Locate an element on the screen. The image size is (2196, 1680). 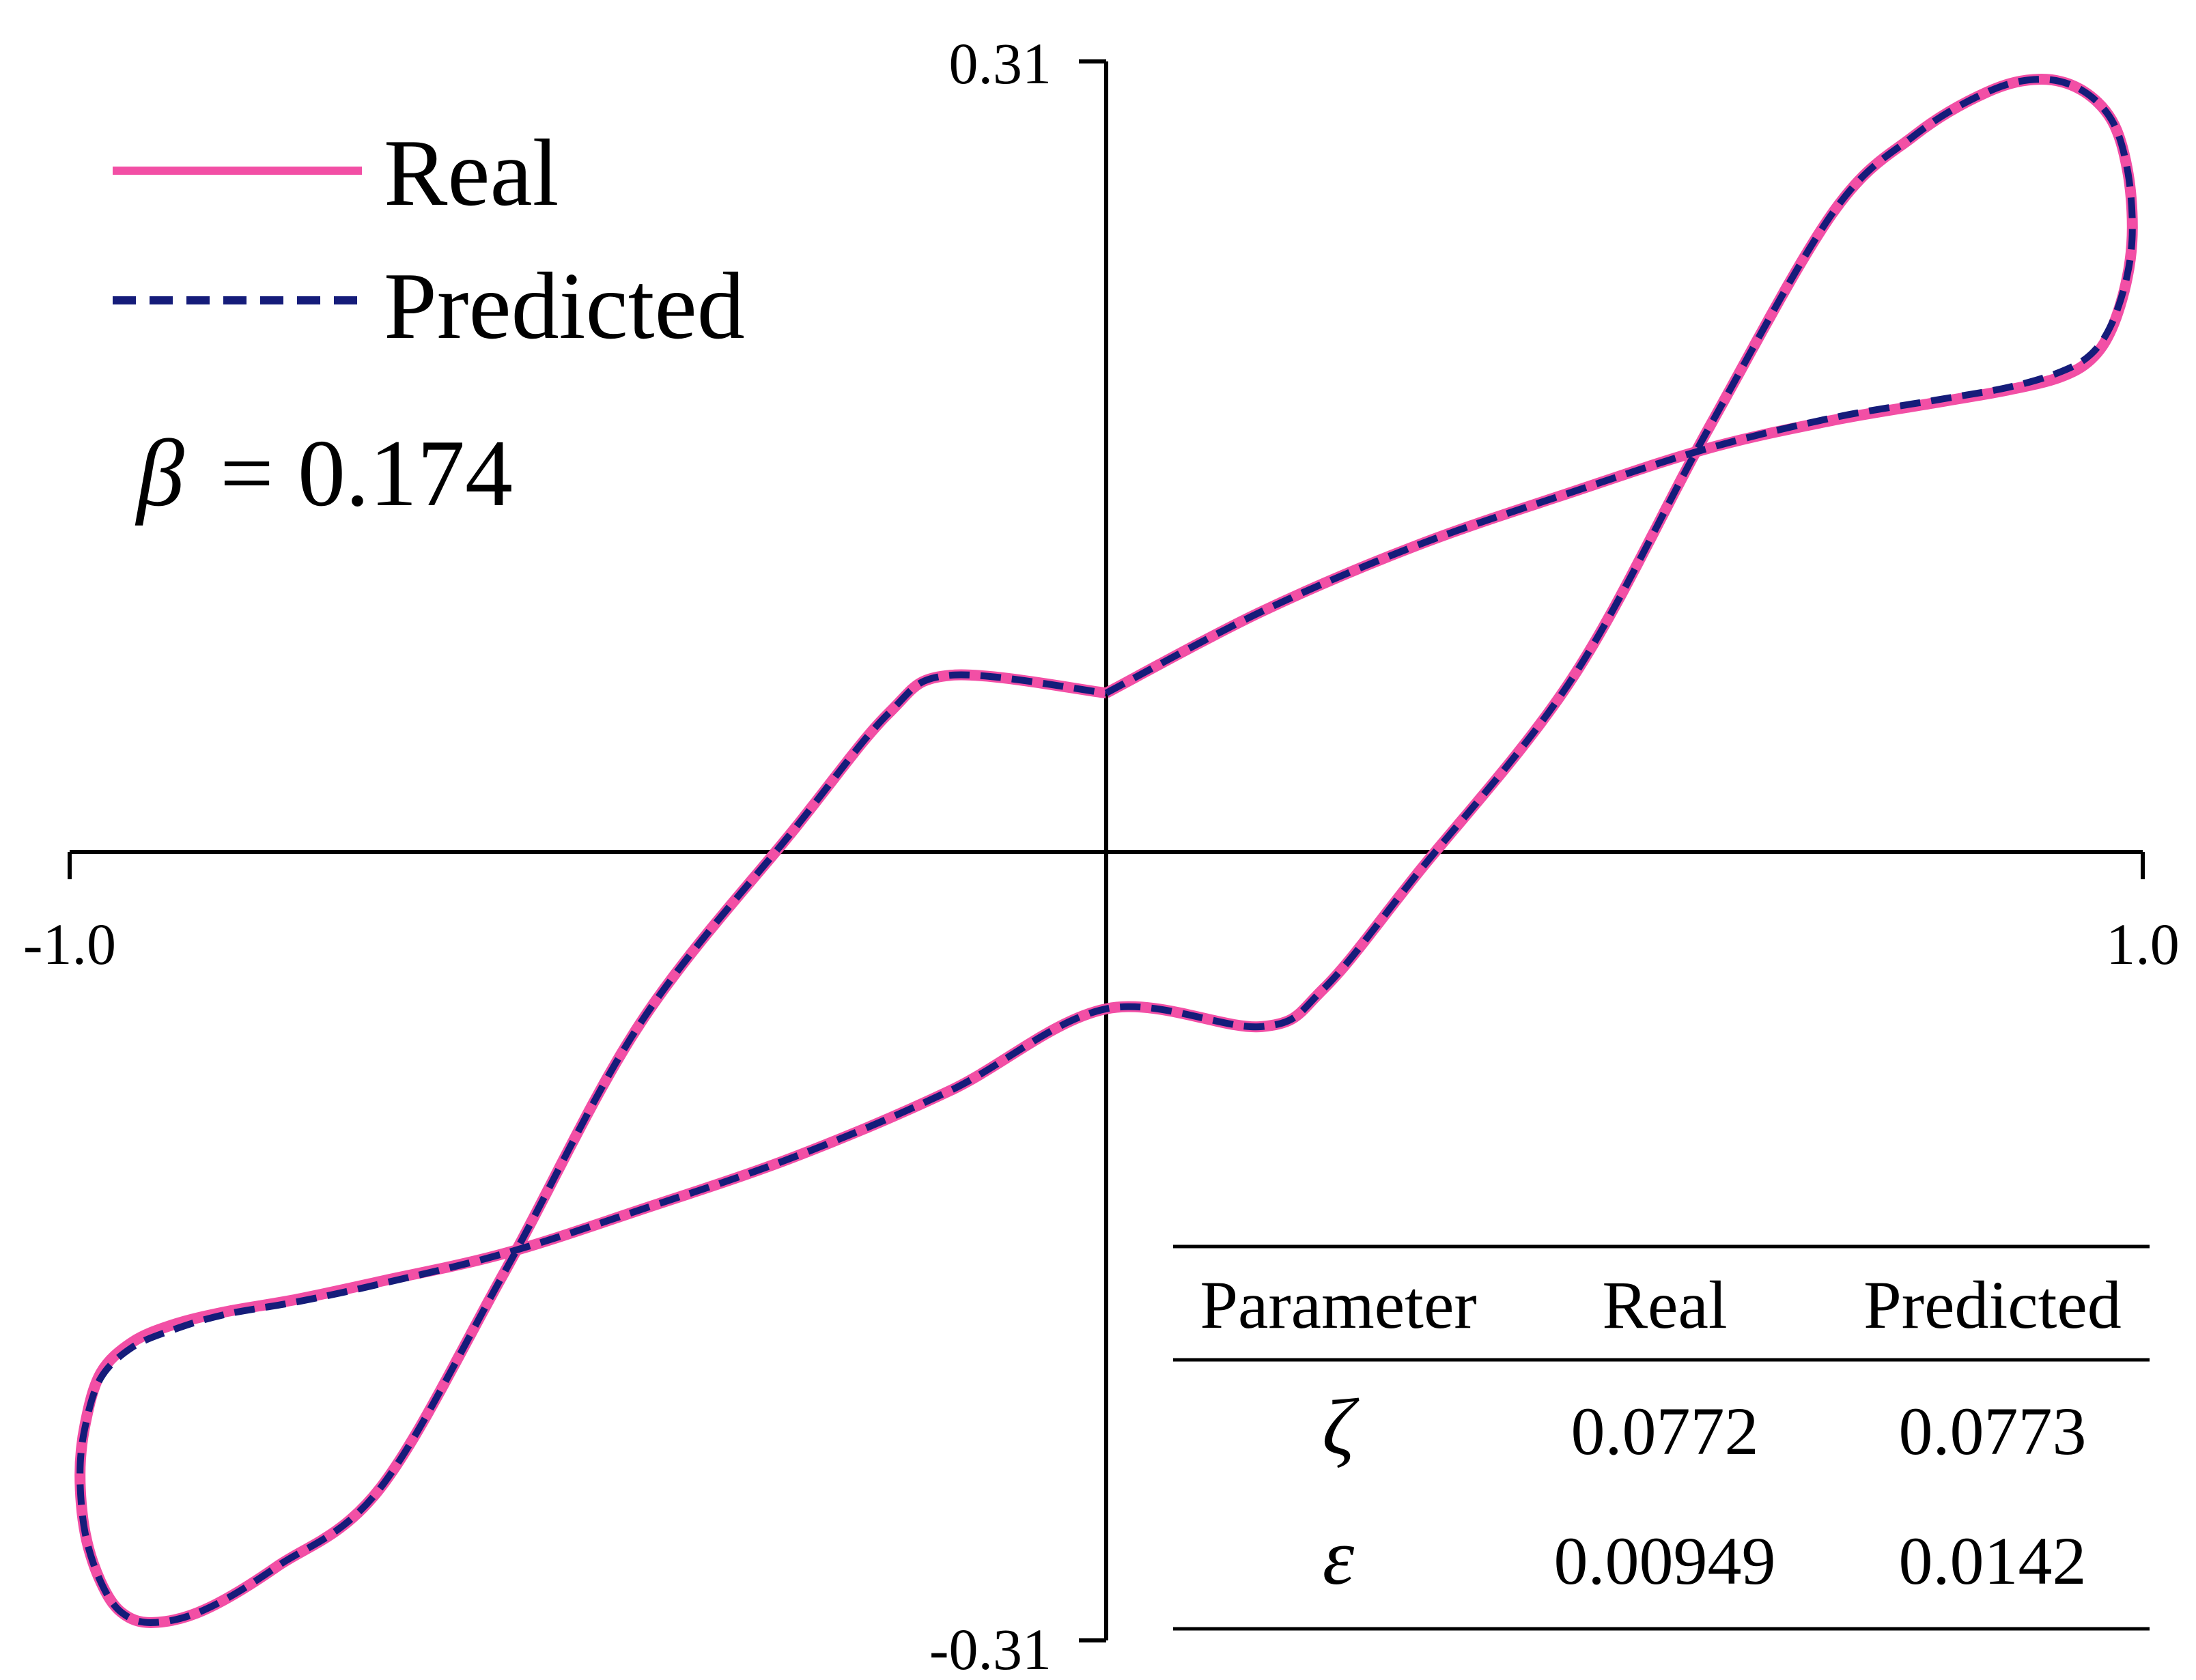
table-row-epsilon-parameter: ε is located at coordinates (1339, 1556).